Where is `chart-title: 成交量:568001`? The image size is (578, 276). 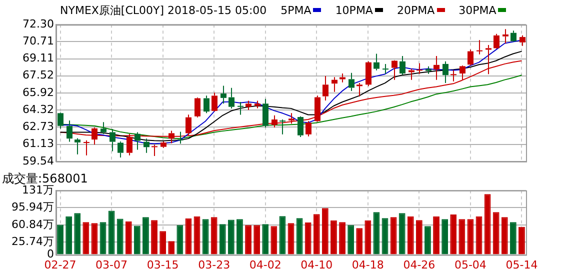 chart-title: 成交量:568001 is located at coordinates (45, 178).